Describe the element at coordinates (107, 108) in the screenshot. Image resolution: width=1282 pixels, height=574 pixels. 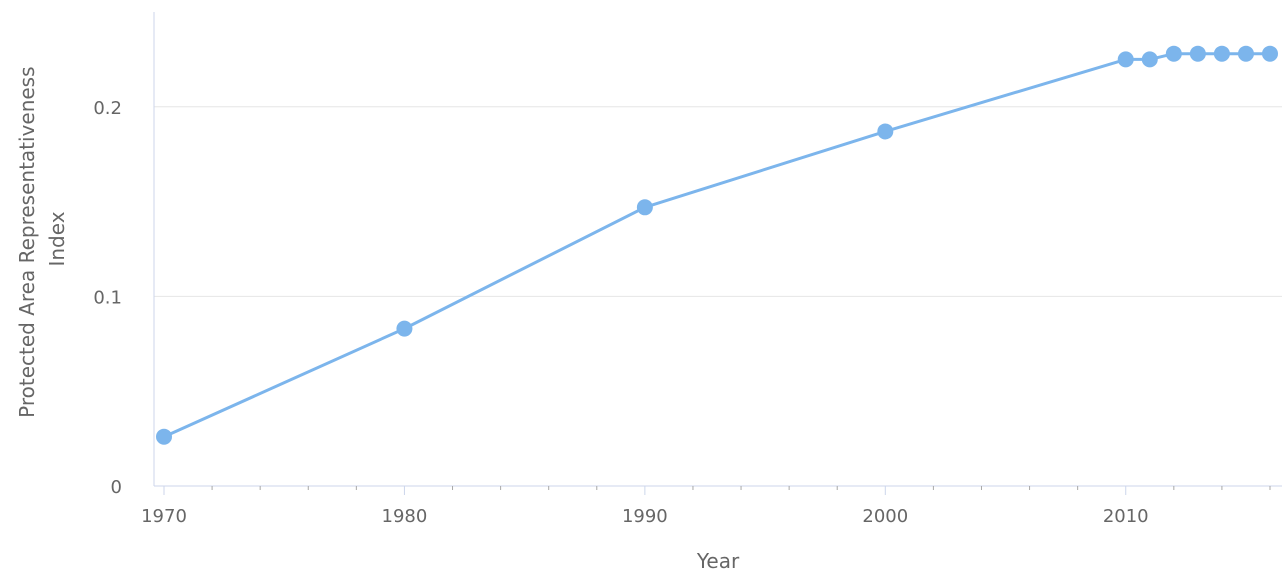
I see `y-tick-label-2: 0.2` at that location.